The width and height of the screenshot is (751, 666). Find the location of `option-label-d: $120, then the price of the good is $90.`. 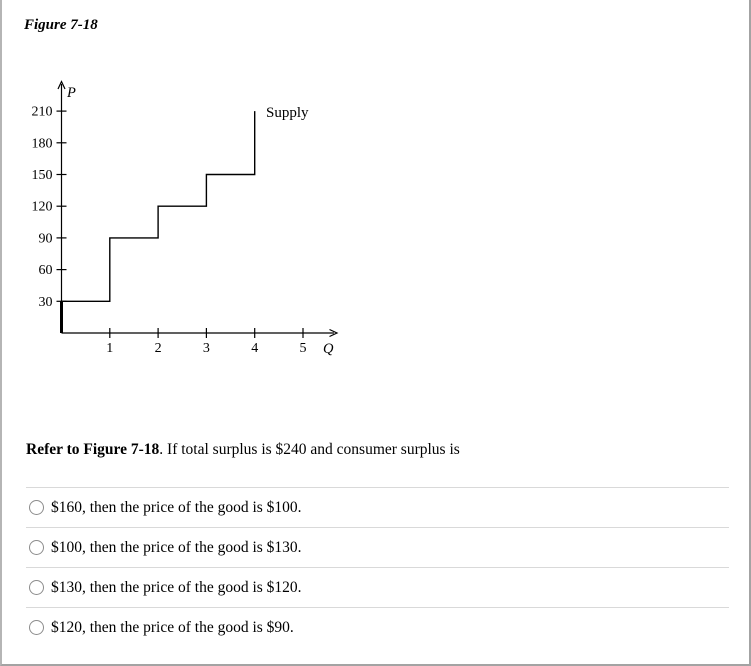

option-label-d: $120, then the price of the good is $90. is located at coordinates (172, 627).